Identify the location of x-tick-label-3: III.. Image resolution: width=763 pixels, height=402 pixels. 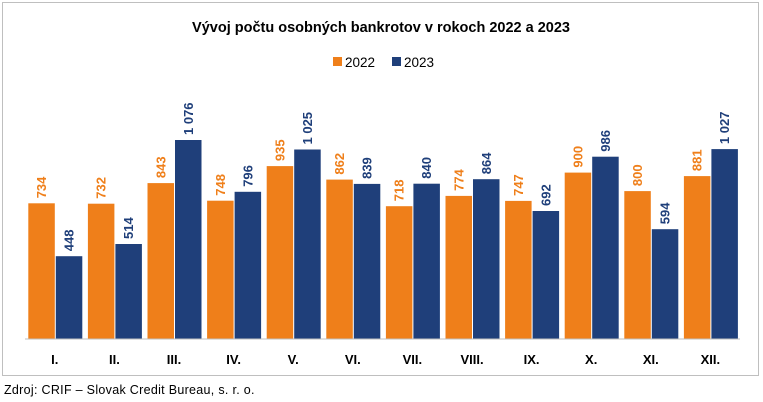
(174, 359).